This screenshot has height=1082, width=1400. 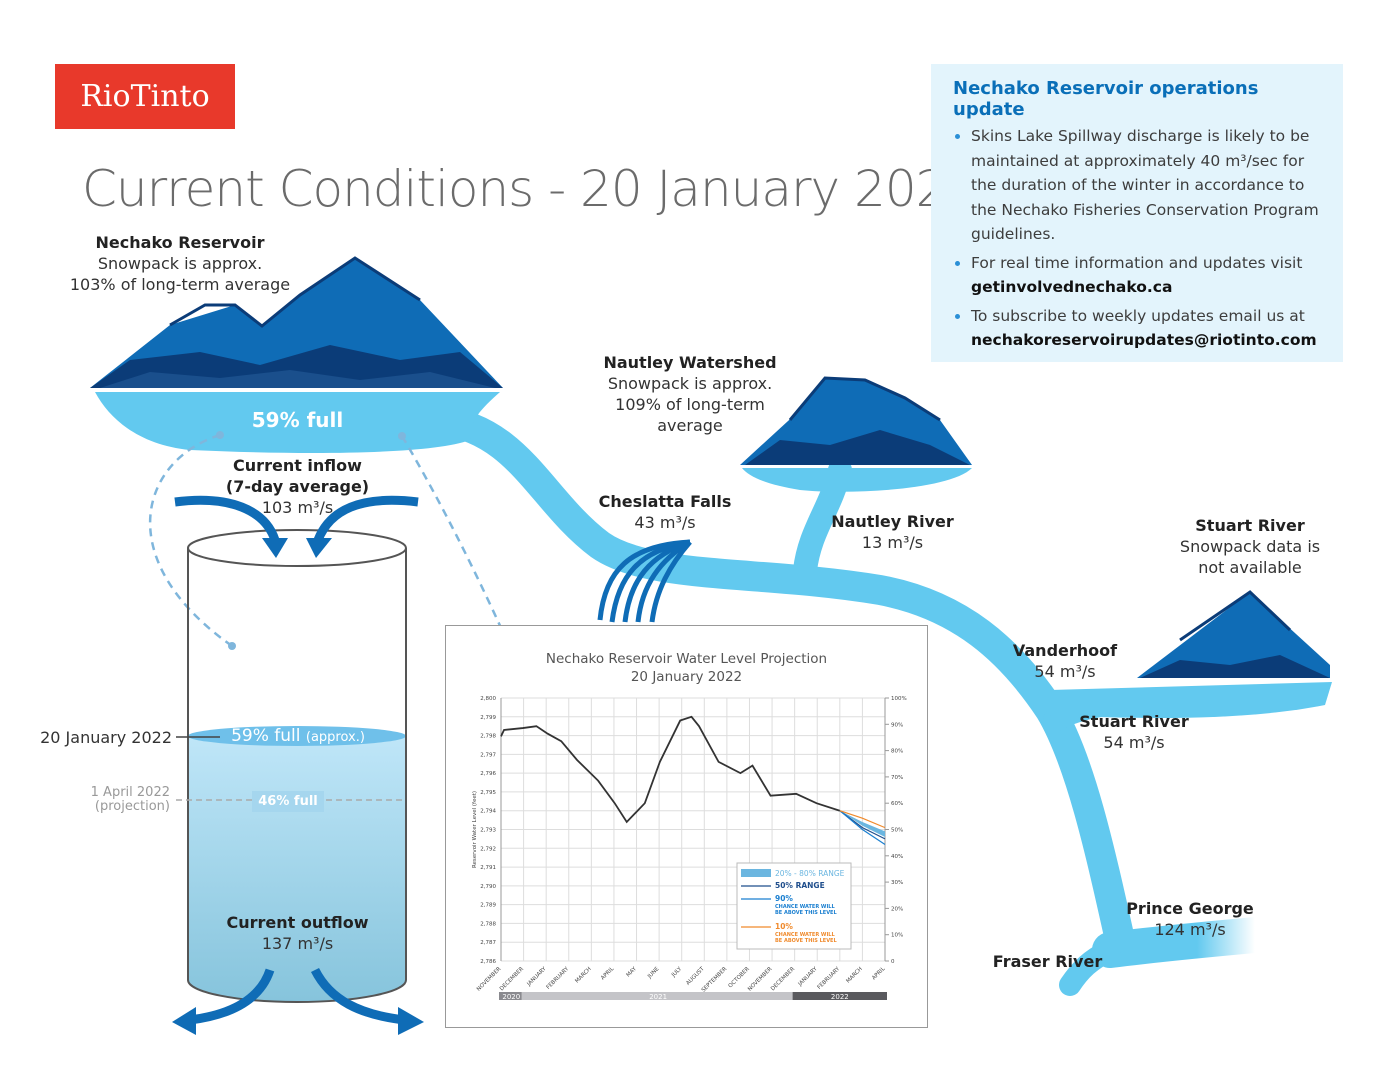 I want to click on nautley-mountain, so click(x=856, y=434).